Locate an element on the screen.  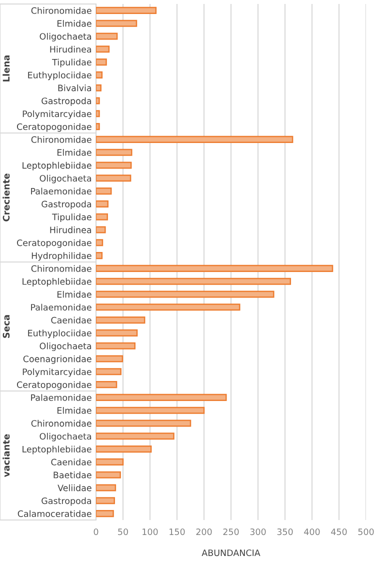
text: vaciante is located at coordinates (6, 456).